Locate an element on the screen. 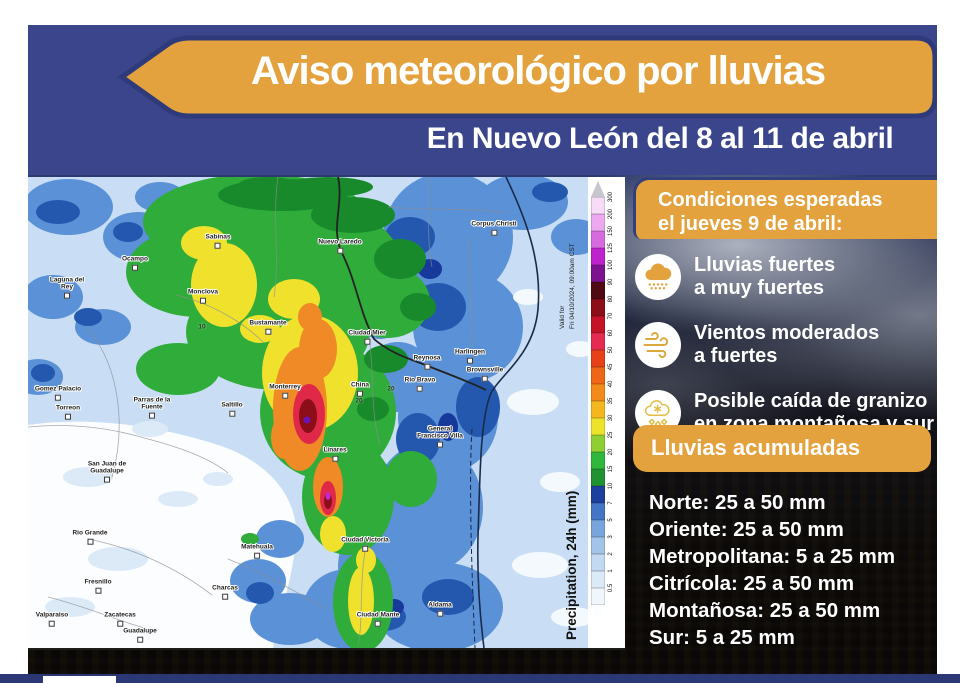 The image size is (960, 683). colorbar-arrow-icon is located at coordinates (598, 189).